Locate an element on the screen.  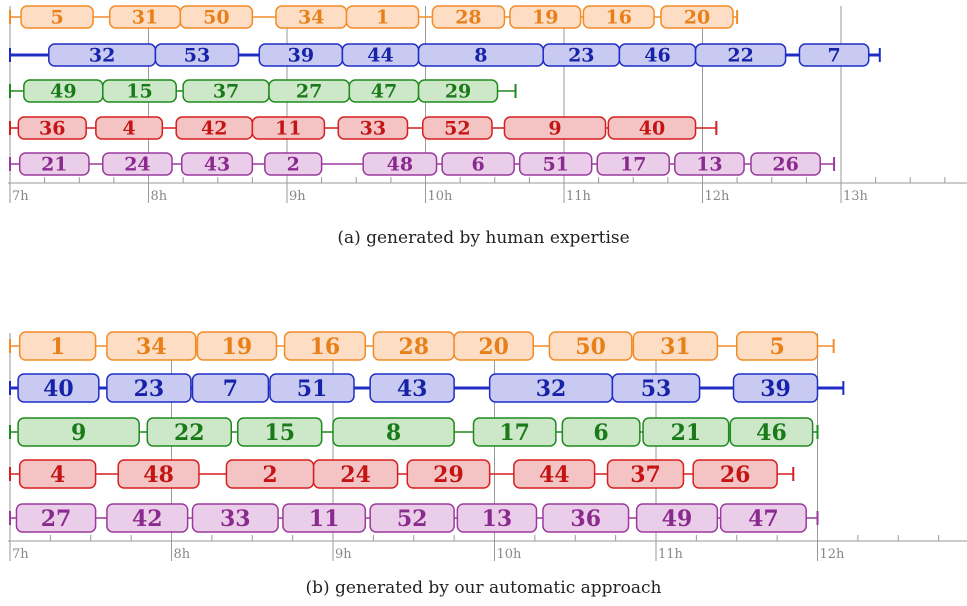
task-label: 6 is located at coordinates (600, 433).